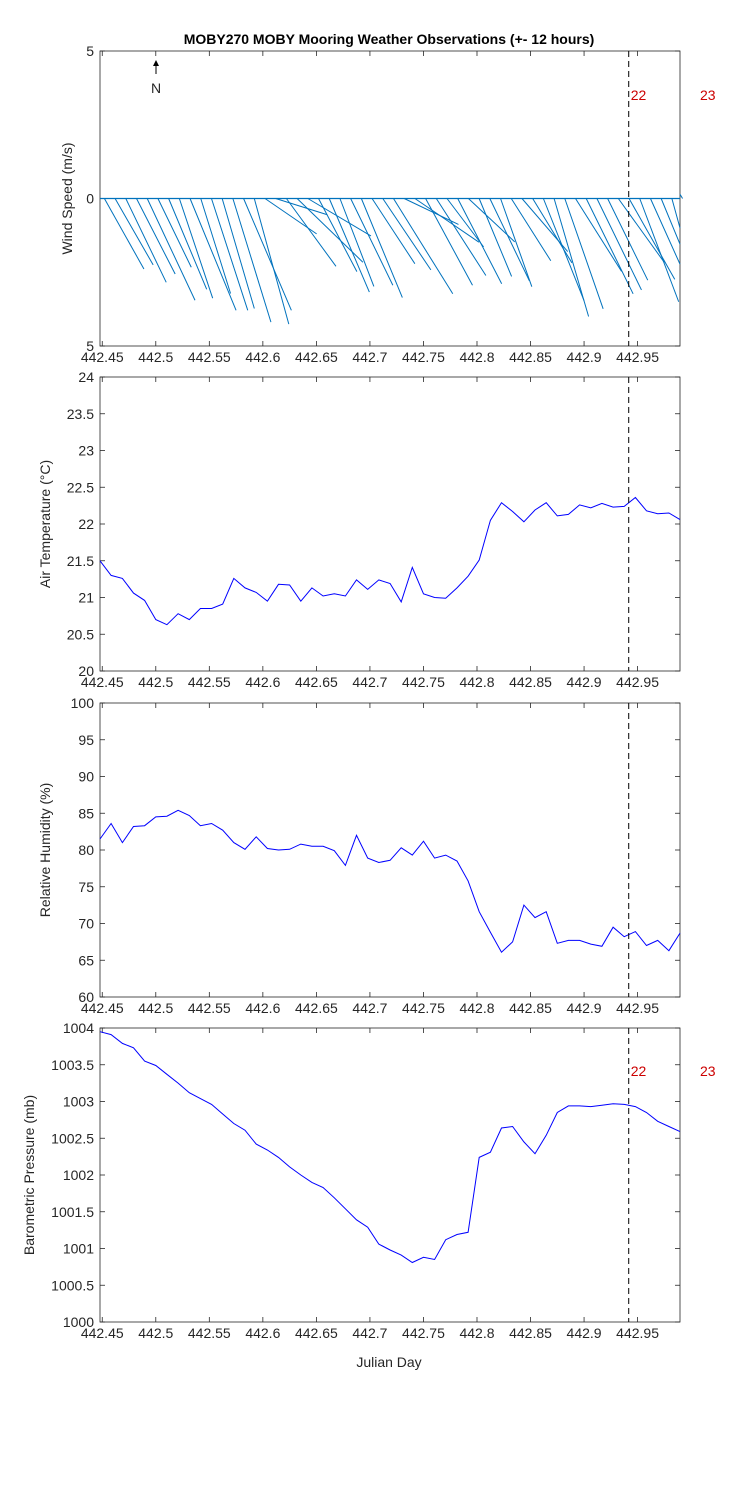  I want to click on y-axis-label: Air Temperature (°C), so click(45, 524).